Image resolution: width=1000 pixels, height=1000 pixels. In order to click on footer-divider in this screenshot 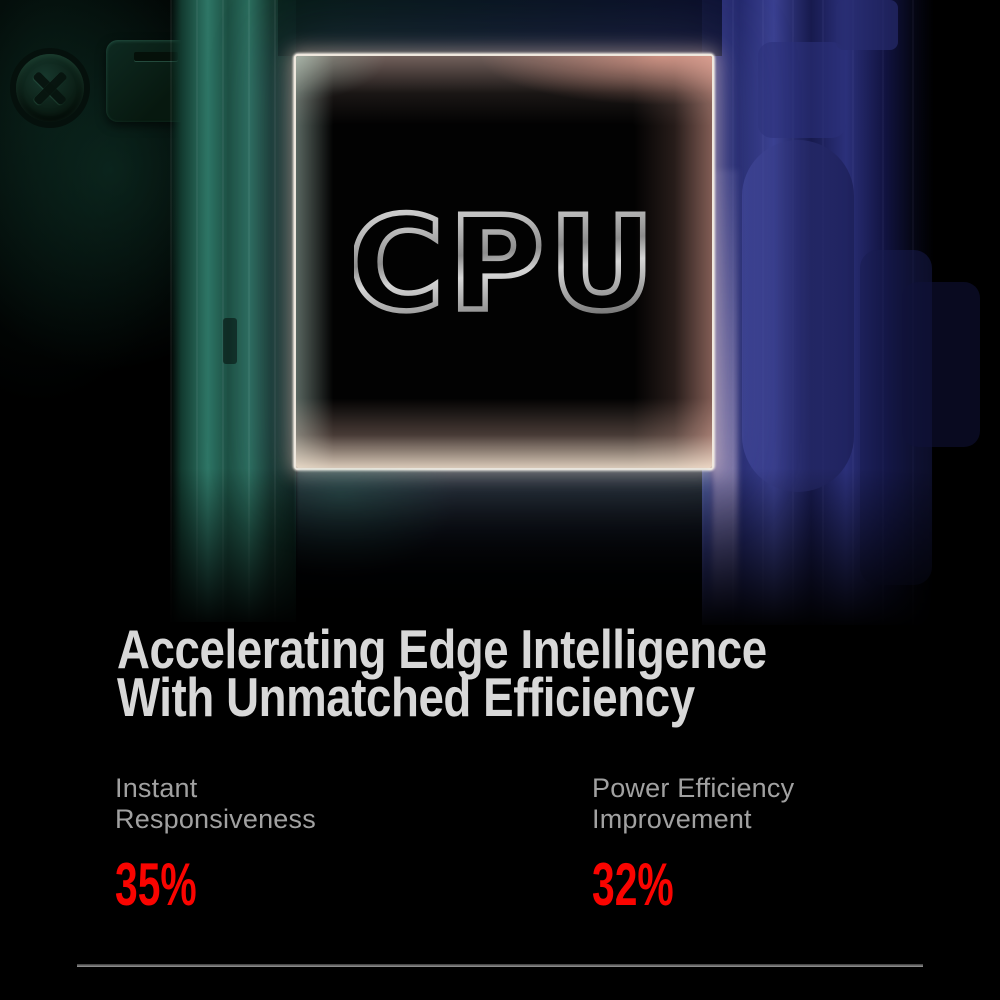, I will do `click(500, 965)`.